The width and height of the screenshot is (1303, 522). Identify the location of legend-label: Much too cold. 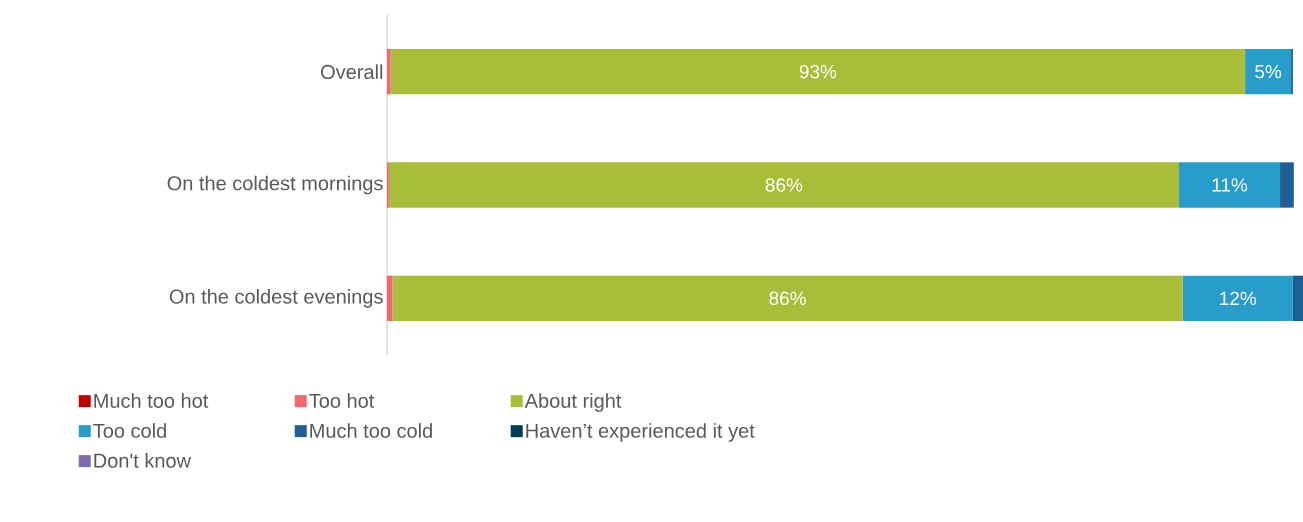
(371, 430).